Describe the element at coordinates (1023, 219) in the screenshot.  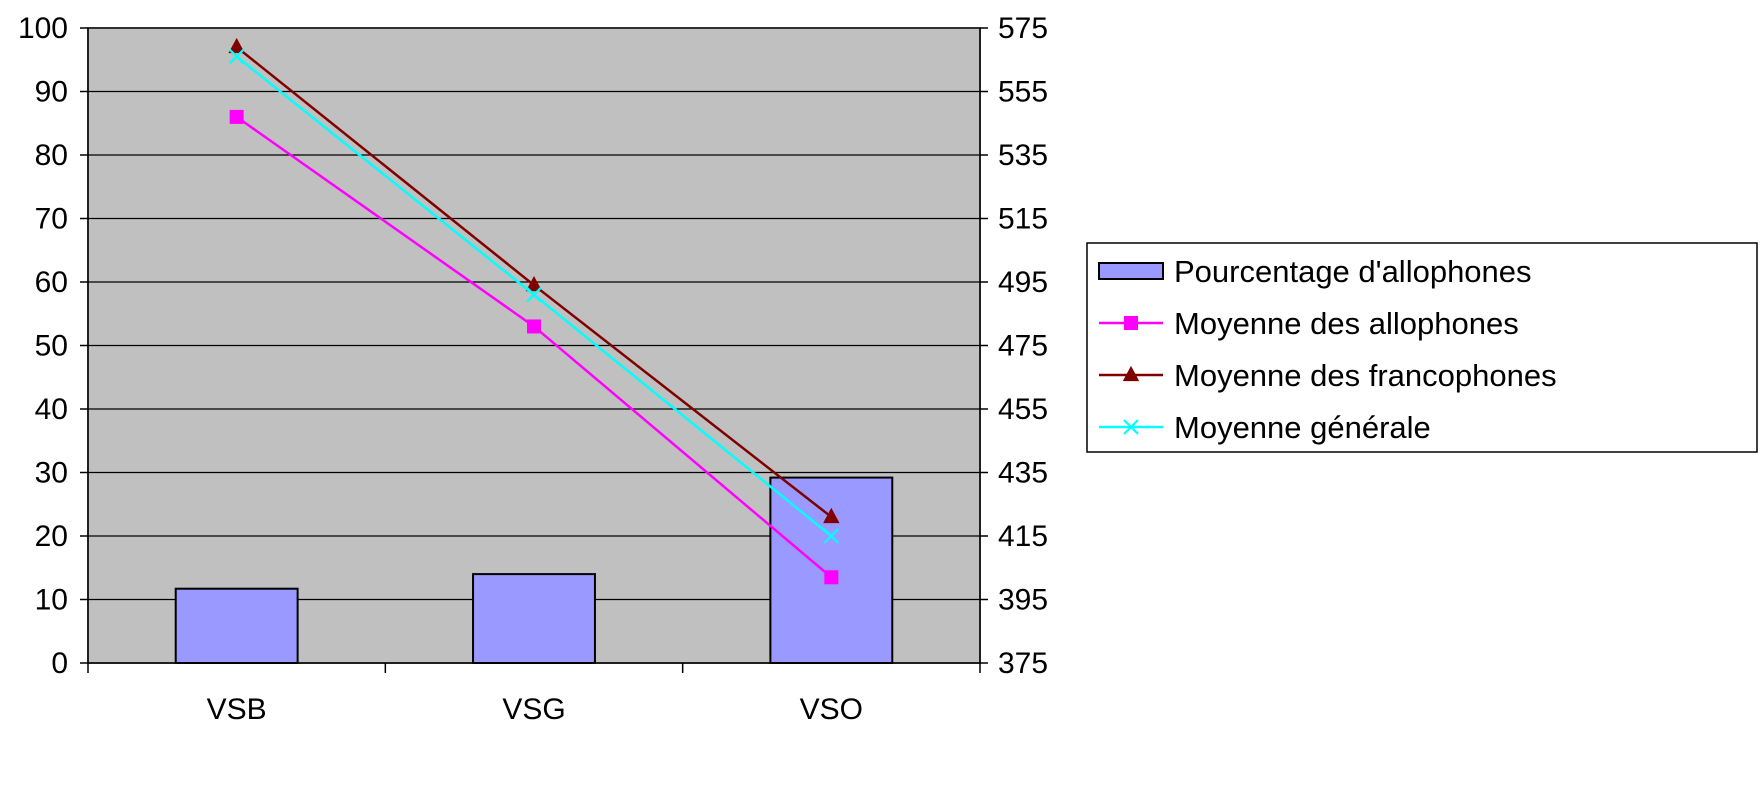
I see `y-tick-label-right: 515` at that location.